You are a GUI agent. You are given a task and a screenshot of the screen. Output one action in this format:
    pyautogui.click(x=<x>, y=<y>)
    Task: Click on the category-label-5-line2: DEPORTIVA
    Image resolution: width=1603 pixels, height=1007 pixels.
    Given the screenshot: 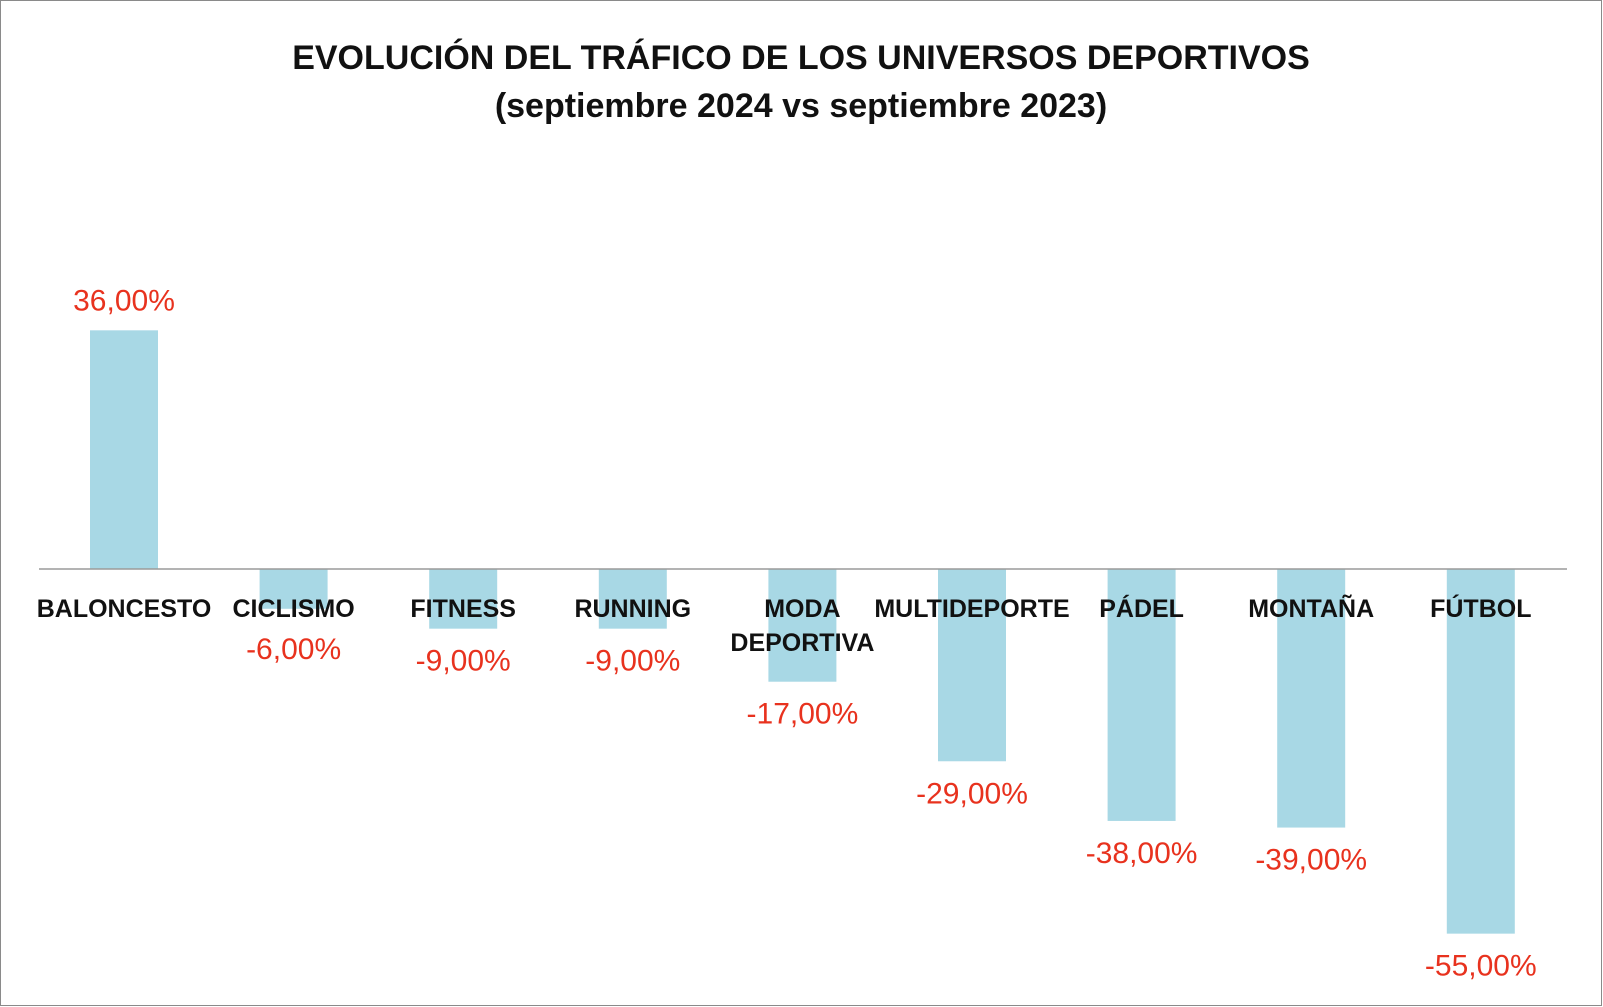 What is the action you would take?
    pyautogui.click(x=802, y=643)
    